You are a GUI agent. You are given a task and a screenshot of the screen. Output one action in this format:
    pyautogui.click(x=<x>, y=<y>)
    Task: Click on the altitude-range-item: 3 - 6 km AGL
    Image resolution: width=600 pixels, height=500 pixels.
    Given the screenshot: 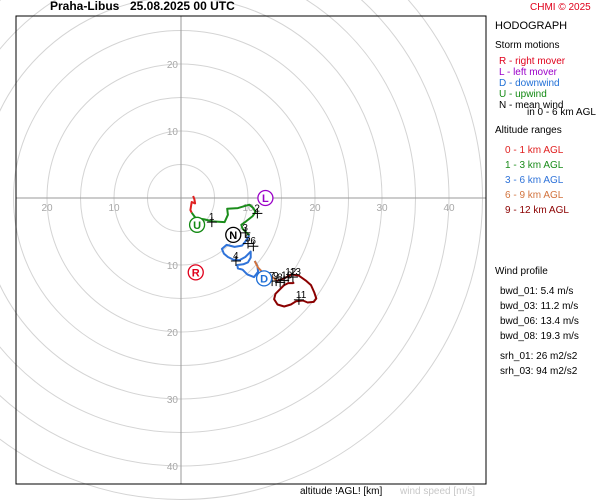 What is the action you would take?
    pyautogui.click(x=534, y=180)
    